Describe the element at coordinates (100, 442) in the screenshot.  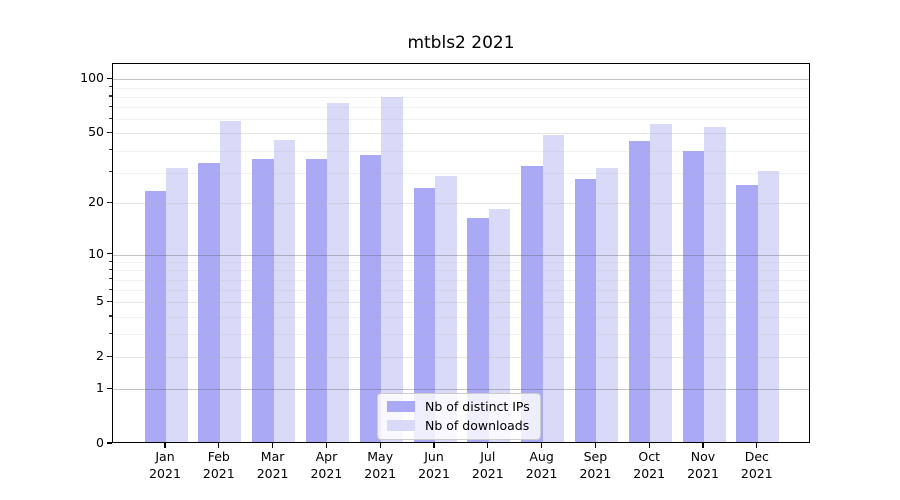
I see `y-tick-label: 0` at that location.